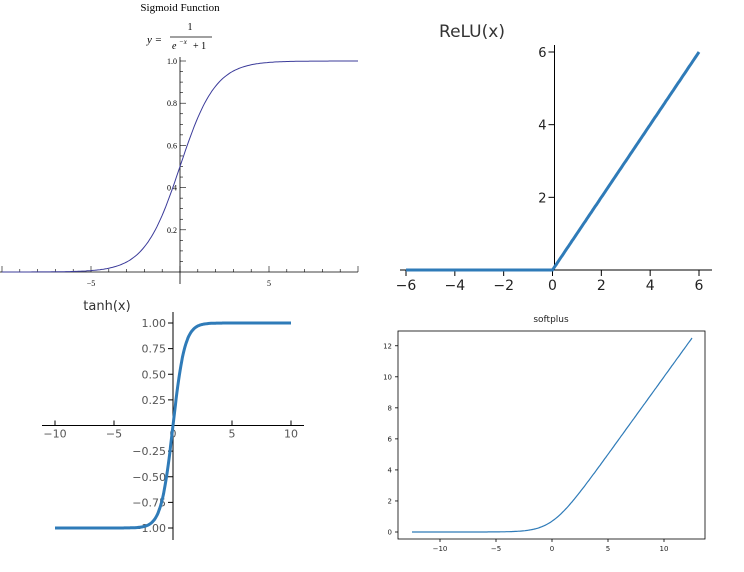 The height and width of the screenshot is (572, 744). I want to click on softplus-title: softplus, so click(551, 320).